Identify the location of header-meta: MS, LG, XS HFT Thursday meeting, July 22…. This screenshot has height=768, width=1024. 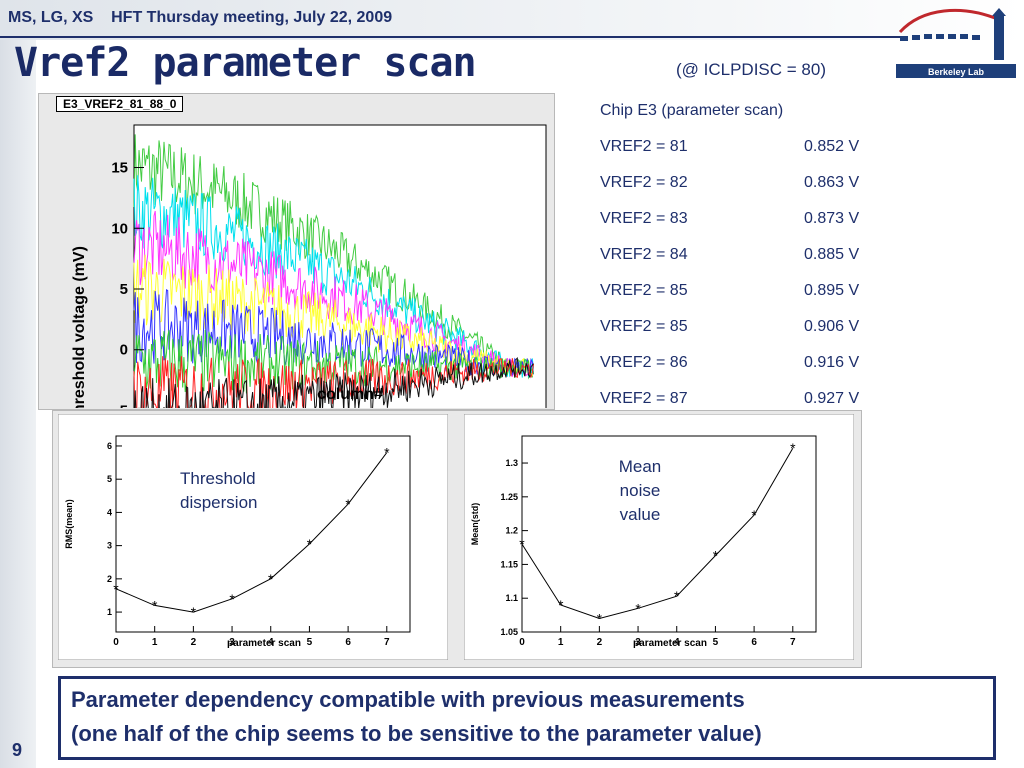
(200, 18).